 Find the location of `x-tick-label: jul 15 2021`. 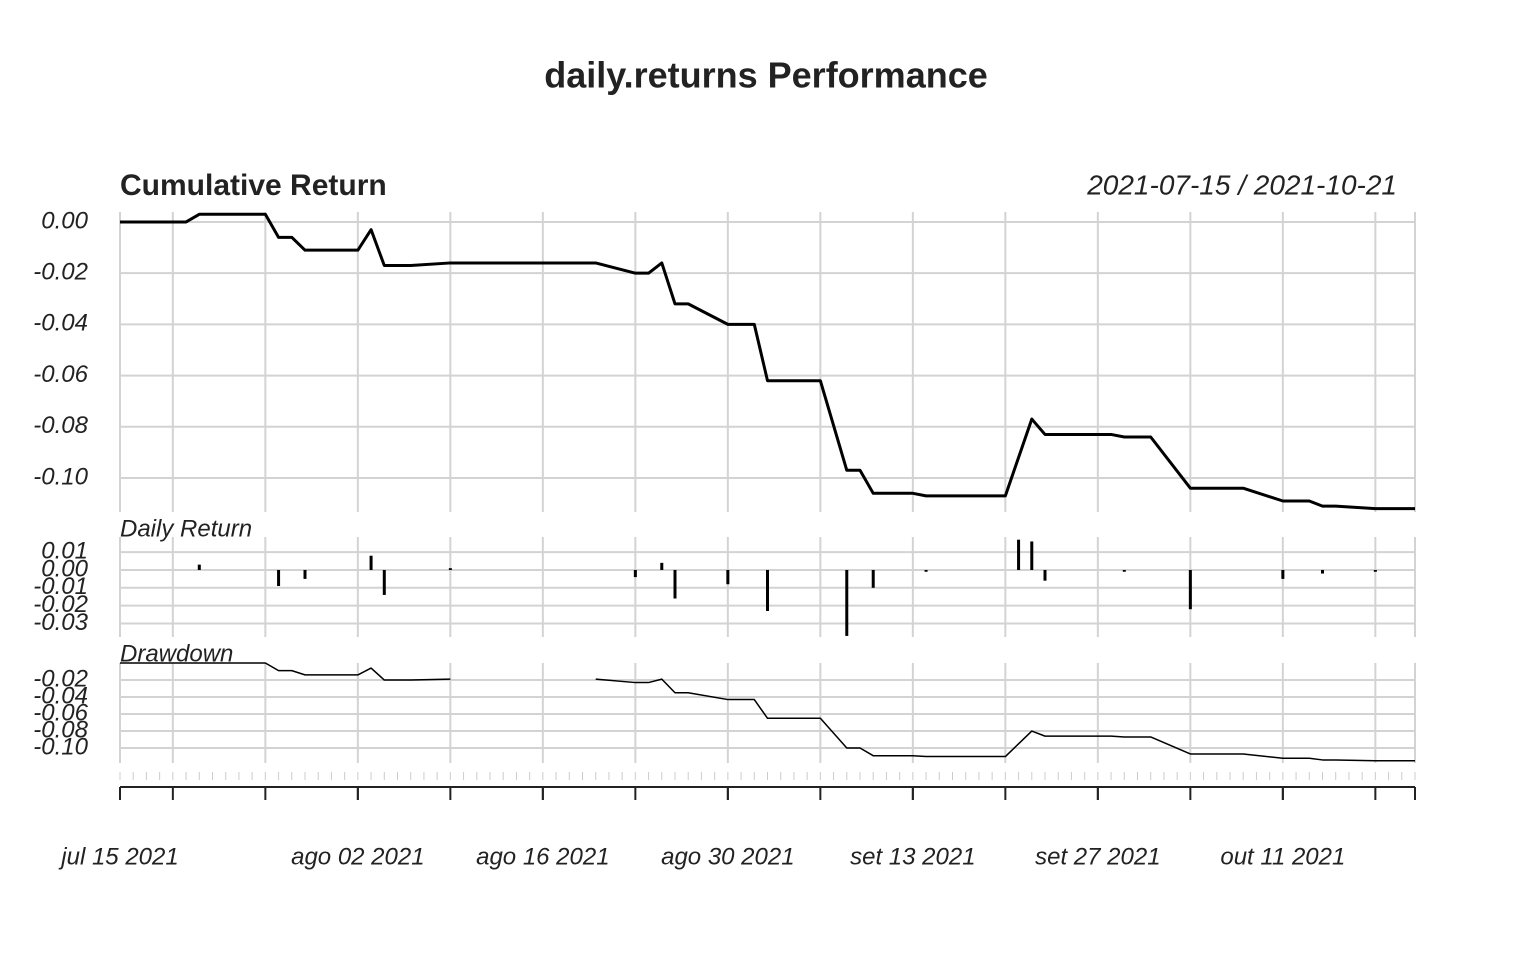

x-tick-label: jul 15 2021 is located at coordinates (118, 856).